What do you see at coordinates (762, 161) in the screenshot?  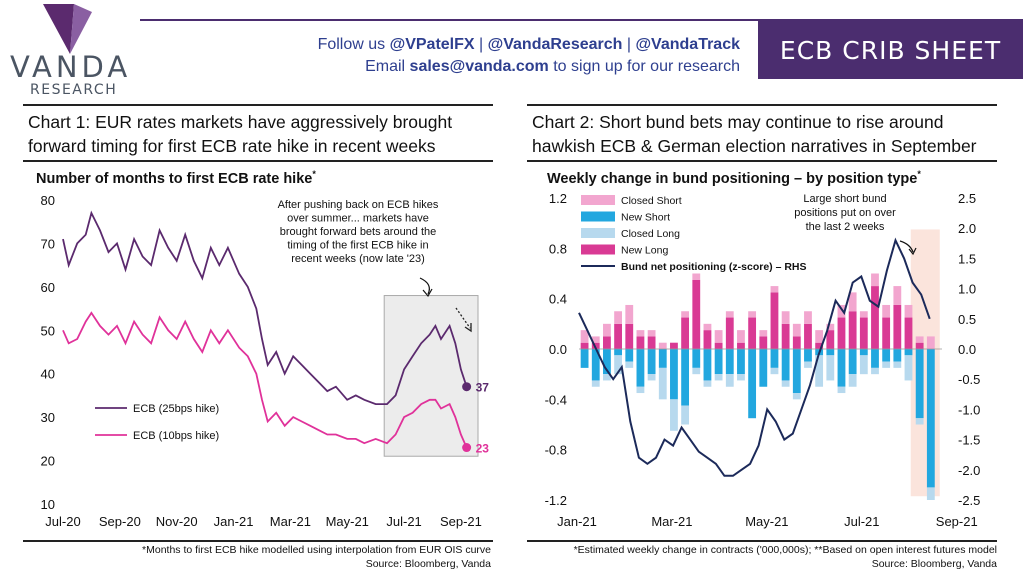 I see `panel2-mid-rule` at bounding box center [762, 161].